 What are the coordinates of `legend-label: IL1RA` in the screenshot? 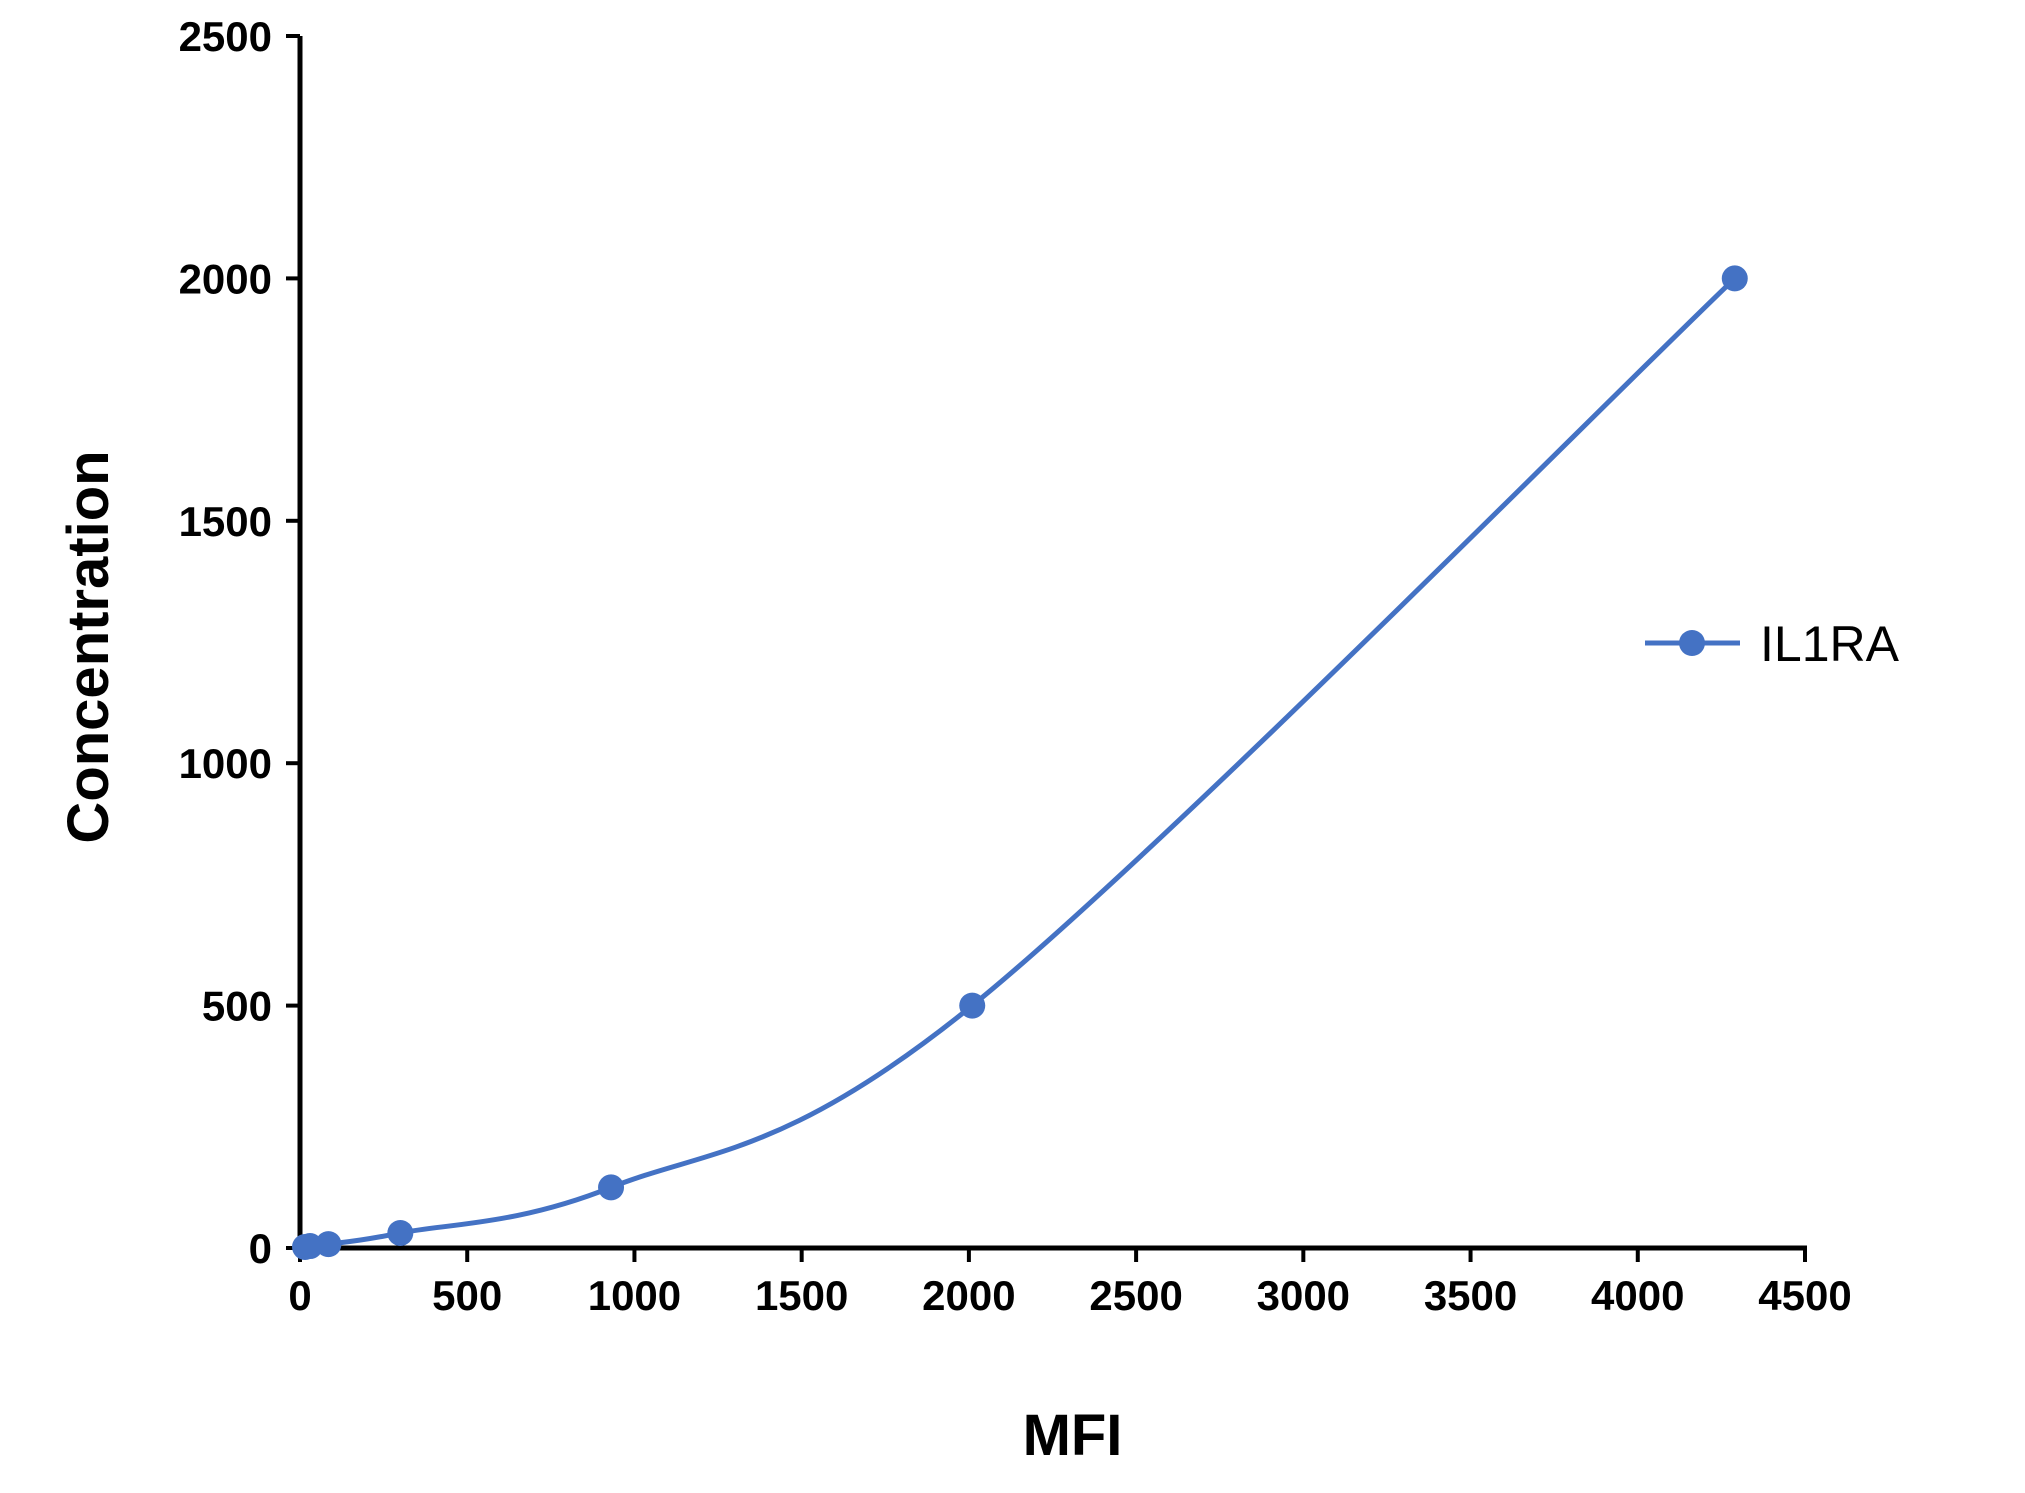 It's located at (1830, 644).